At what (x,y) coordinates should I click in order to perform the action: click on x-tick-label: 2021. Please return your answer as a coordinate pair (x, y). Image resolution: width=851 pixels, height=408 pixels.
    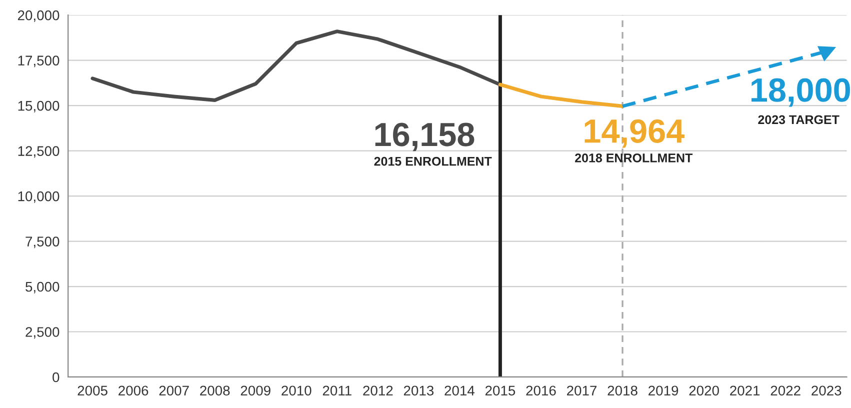
    Looking at the image, I should click on (745, 391).